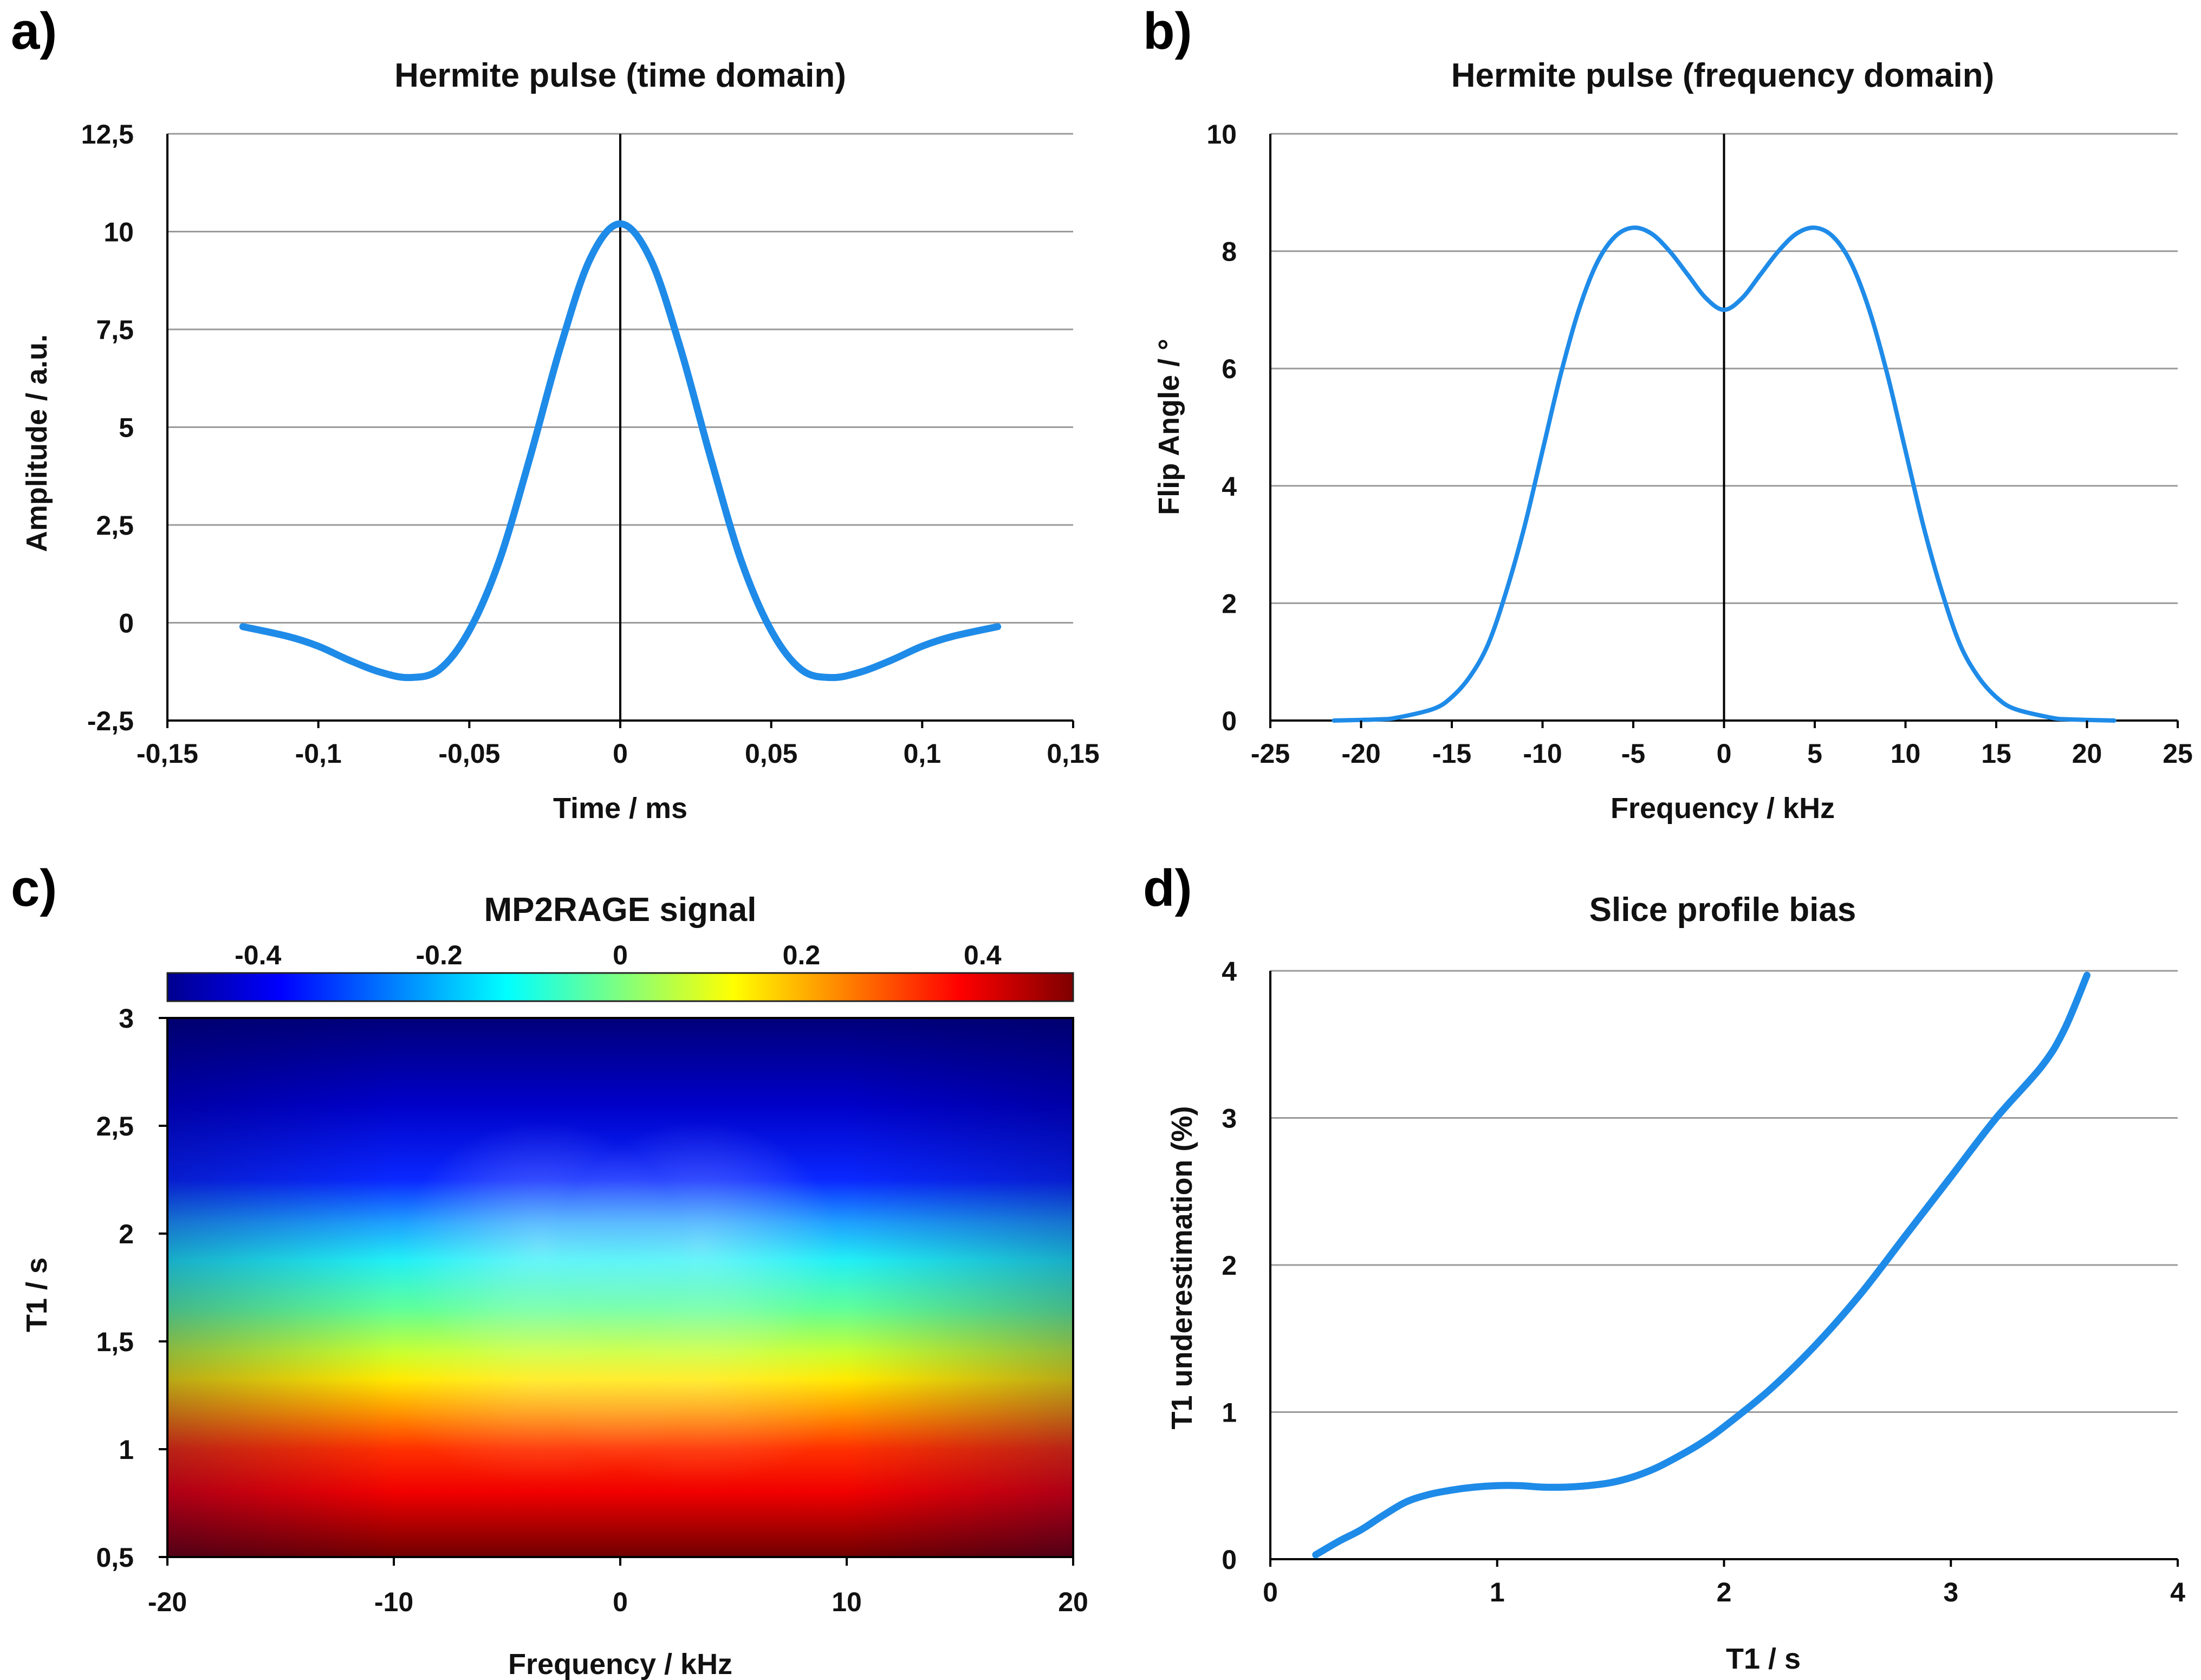 The image size is (2201, 1680). Describe the element at coordinates (37, 443) in the screenshot. I see `y-axis-label: Amplitude / a.u.` at that location.